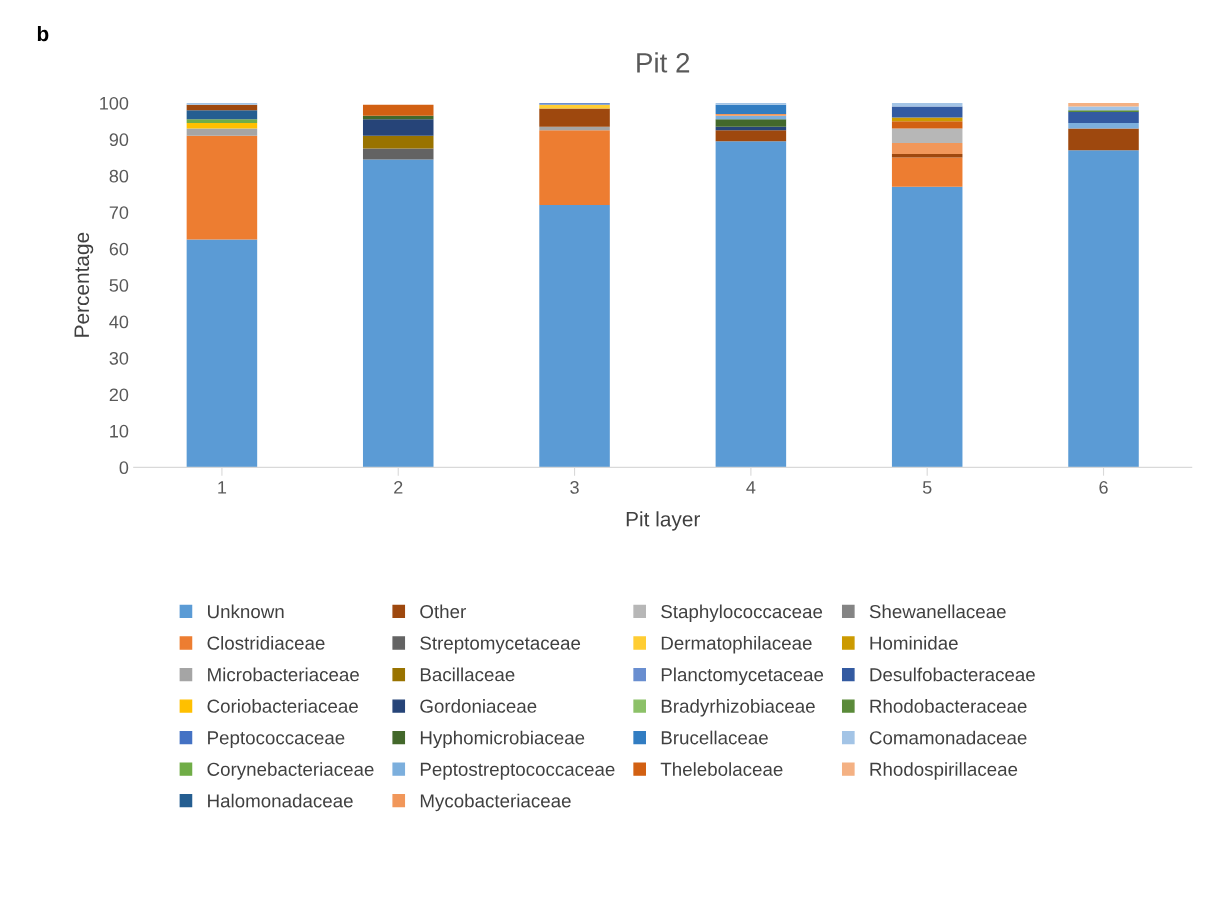 The width and height of the screenshot is (1216, 911). What do you see at coordinates (738, 708) in the screenshot?
I see `legend-label: Bradyrhizobiaceae` at bounding box center [738, 708].